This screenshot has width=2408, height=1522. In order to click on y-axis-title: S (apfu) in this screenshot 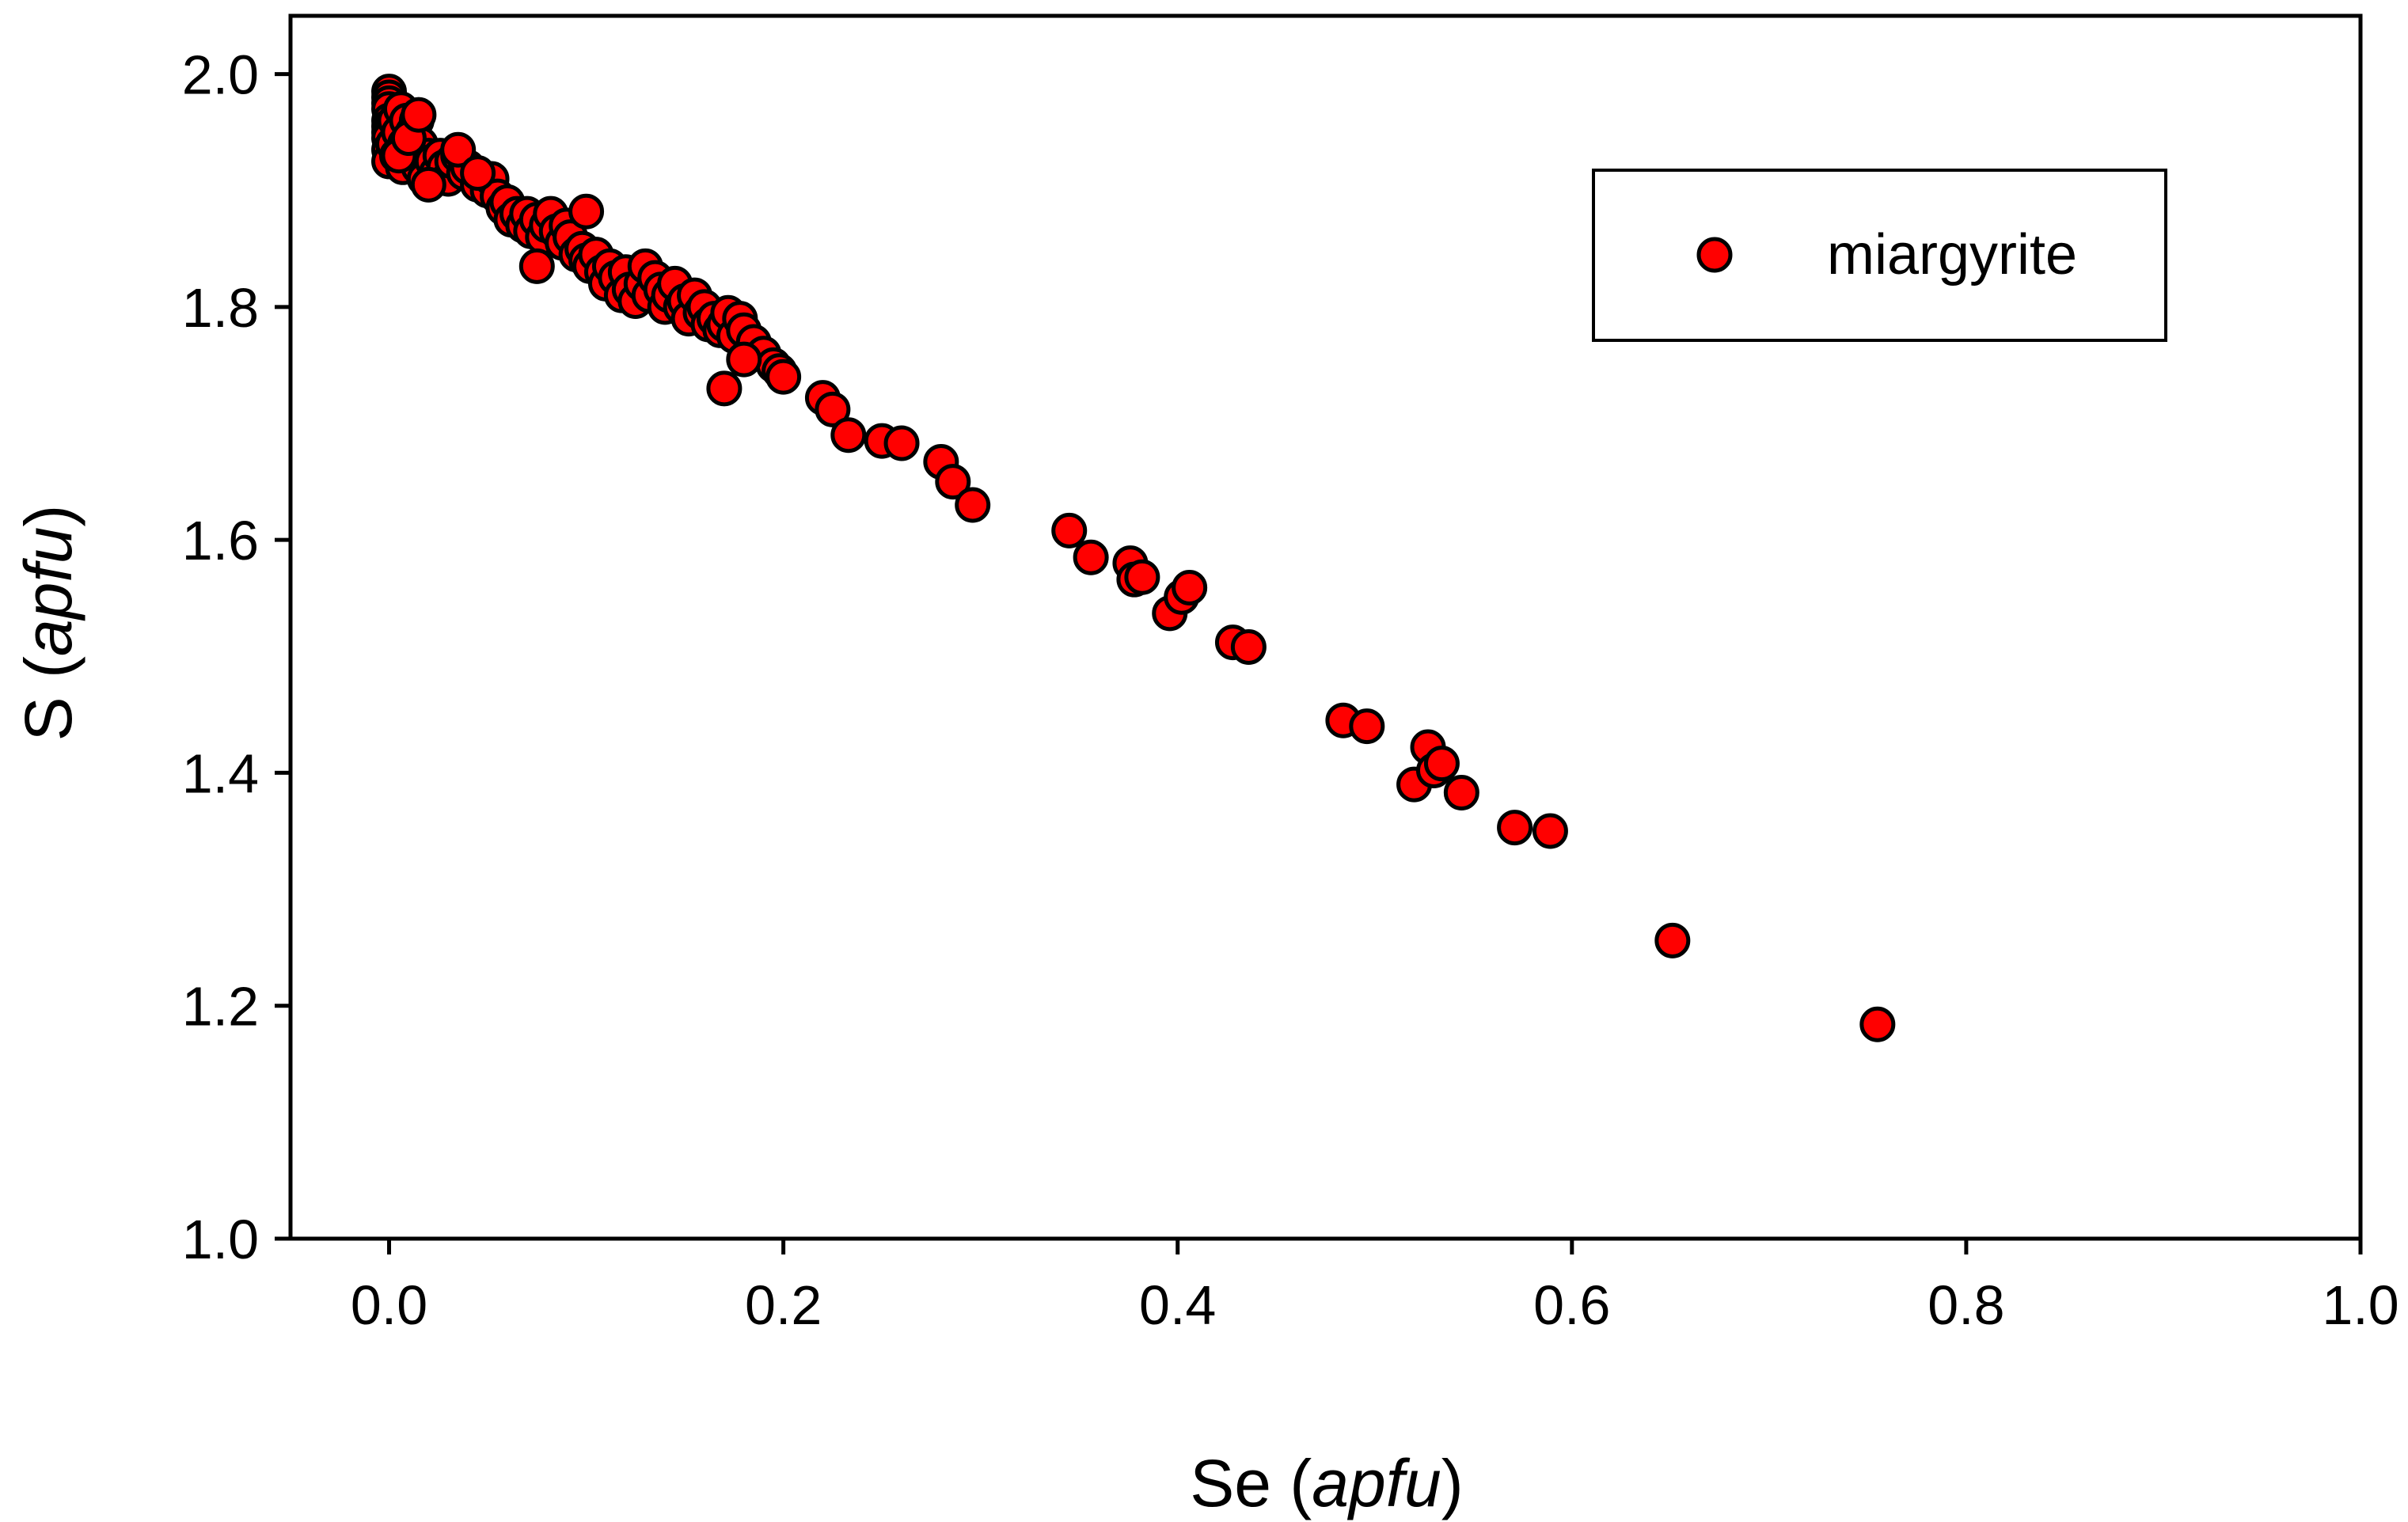, I will do `click(48, 623)`.